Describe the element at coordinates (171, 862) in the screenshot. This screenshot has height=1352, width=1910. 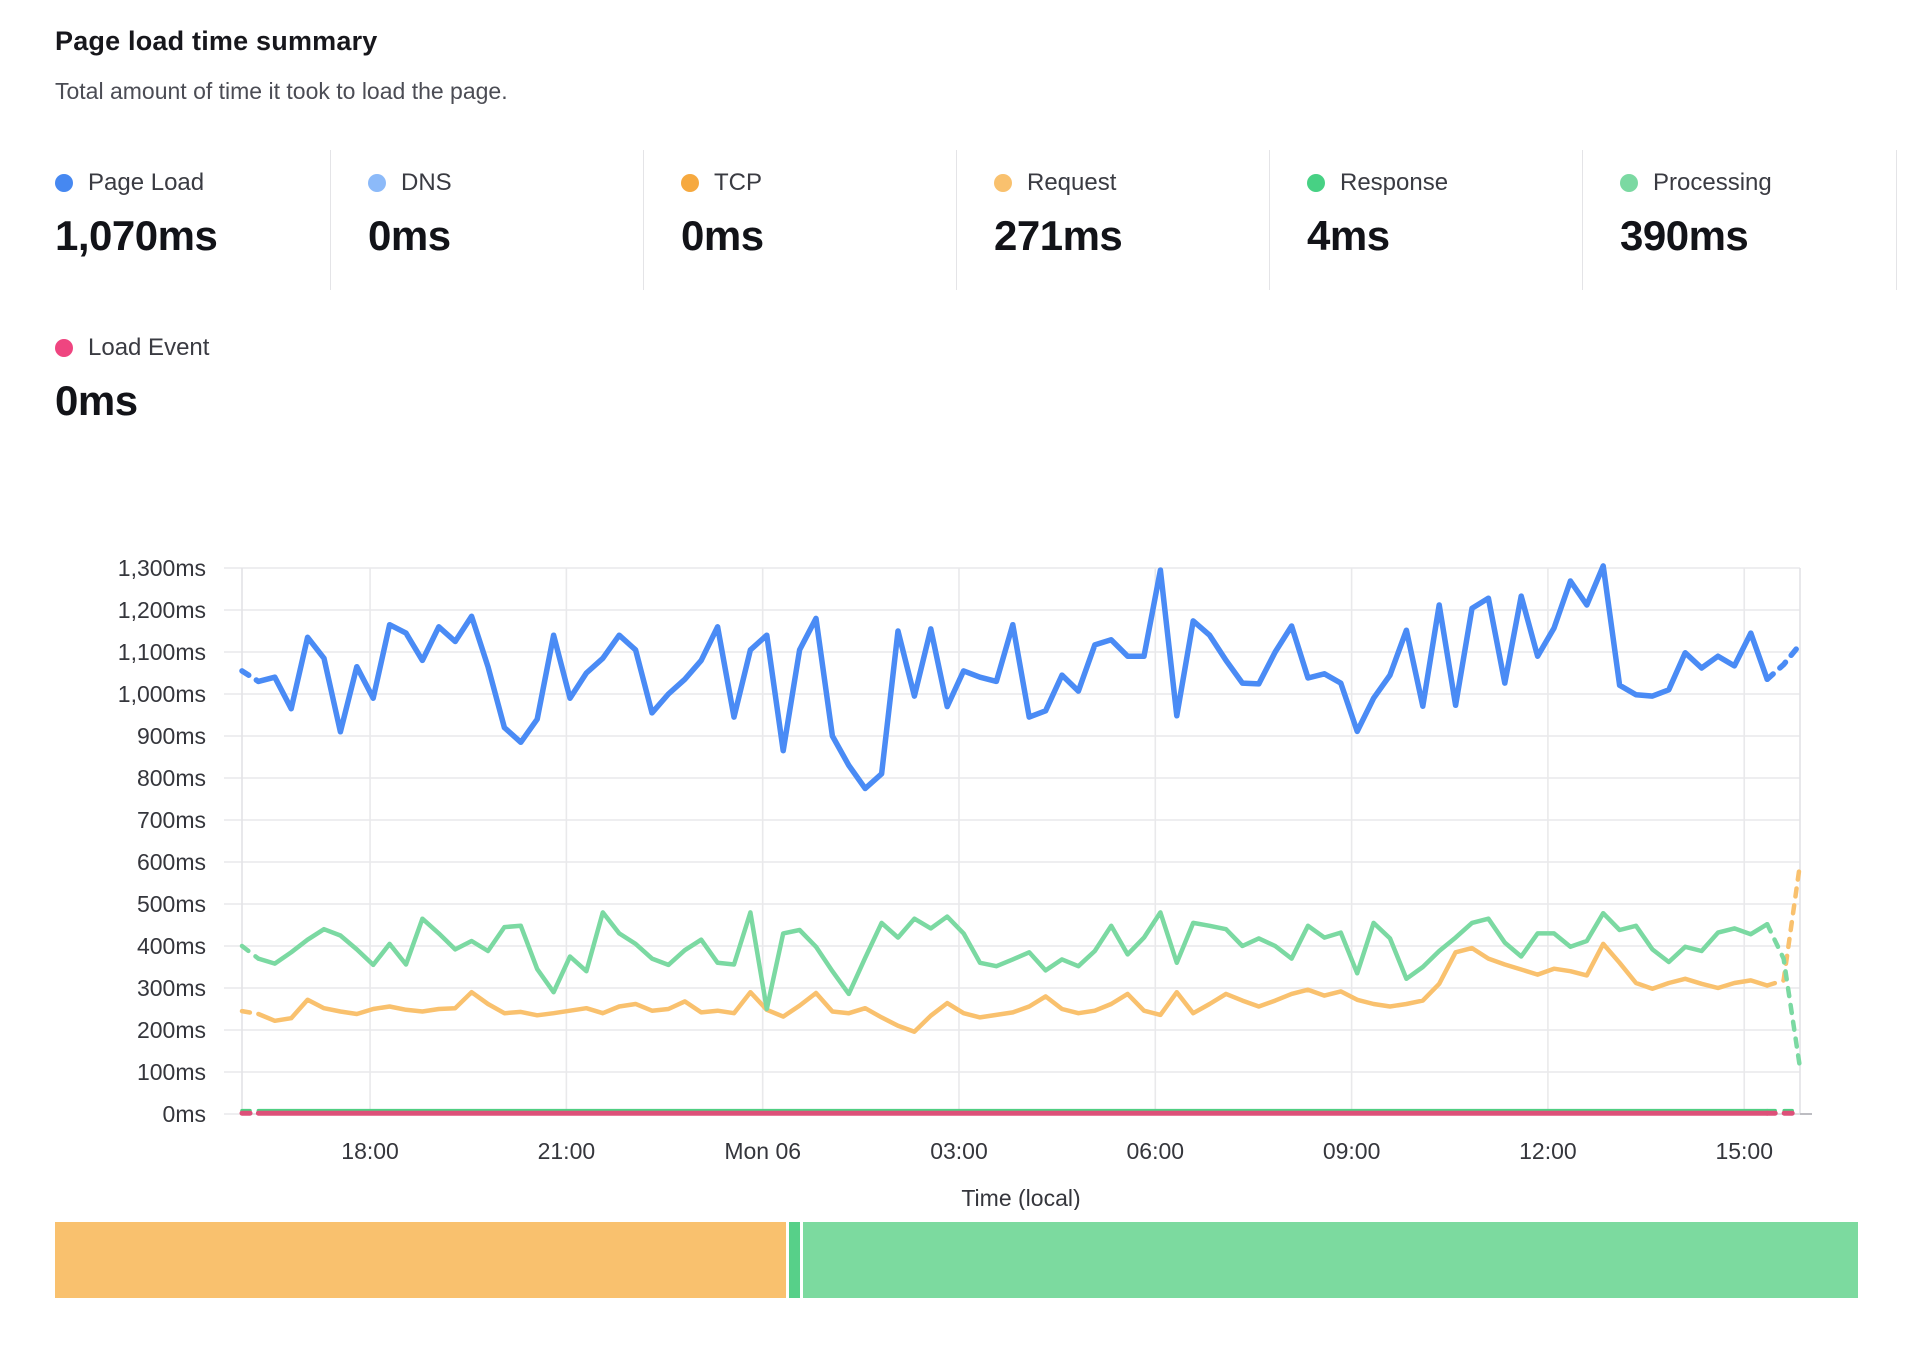
I see `y-axis-tick-label: 600ms` at that location.